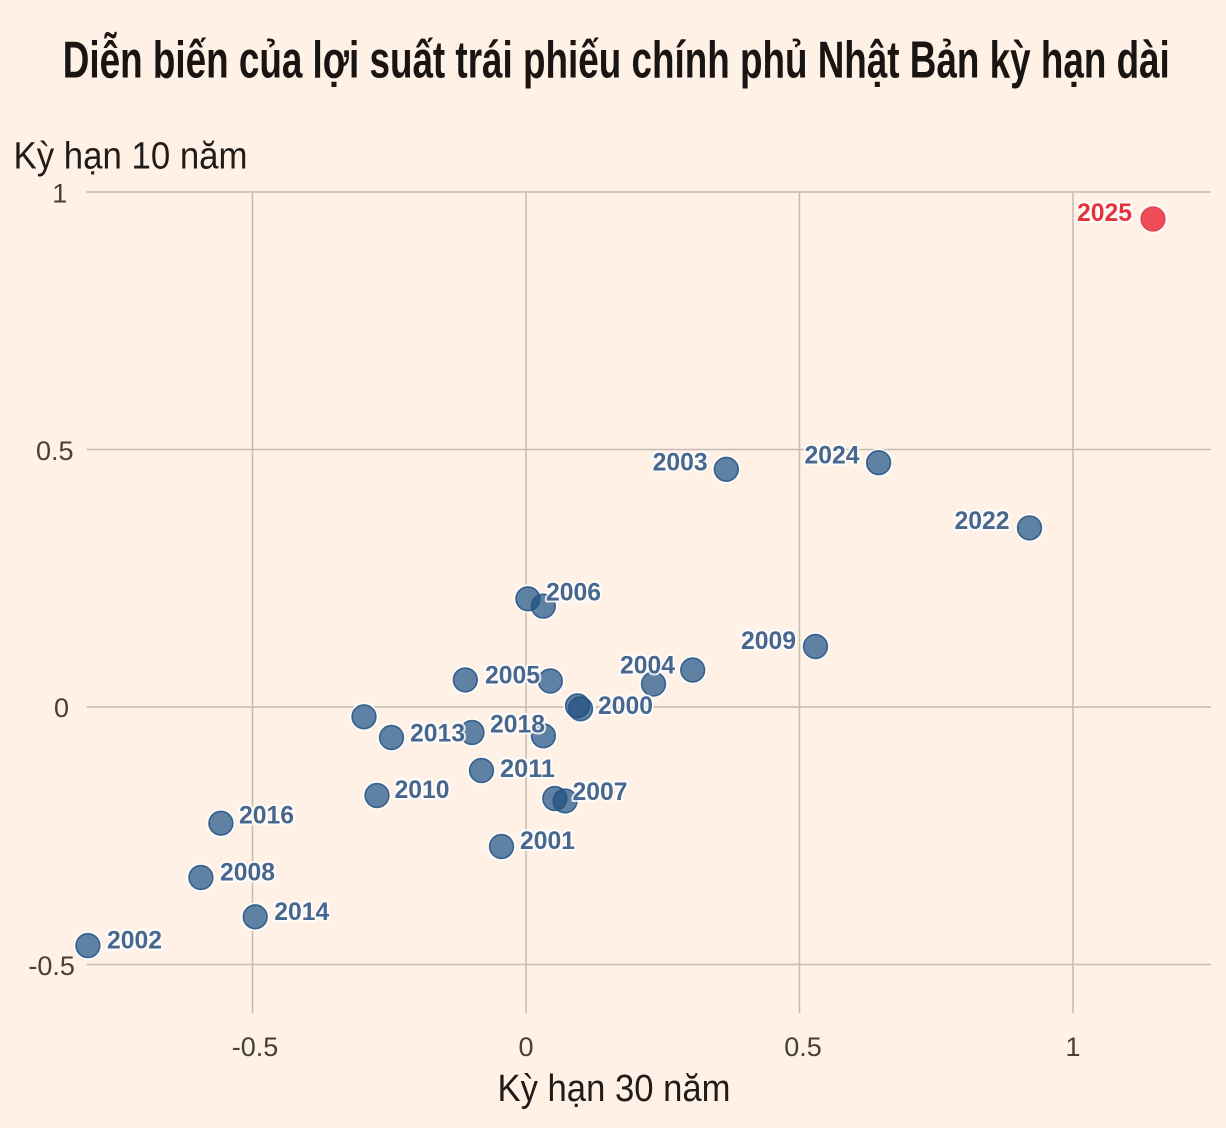  Describe the element at coordinates (768, 641) in the screenshot. I see `svg-text: 2009` at that location.